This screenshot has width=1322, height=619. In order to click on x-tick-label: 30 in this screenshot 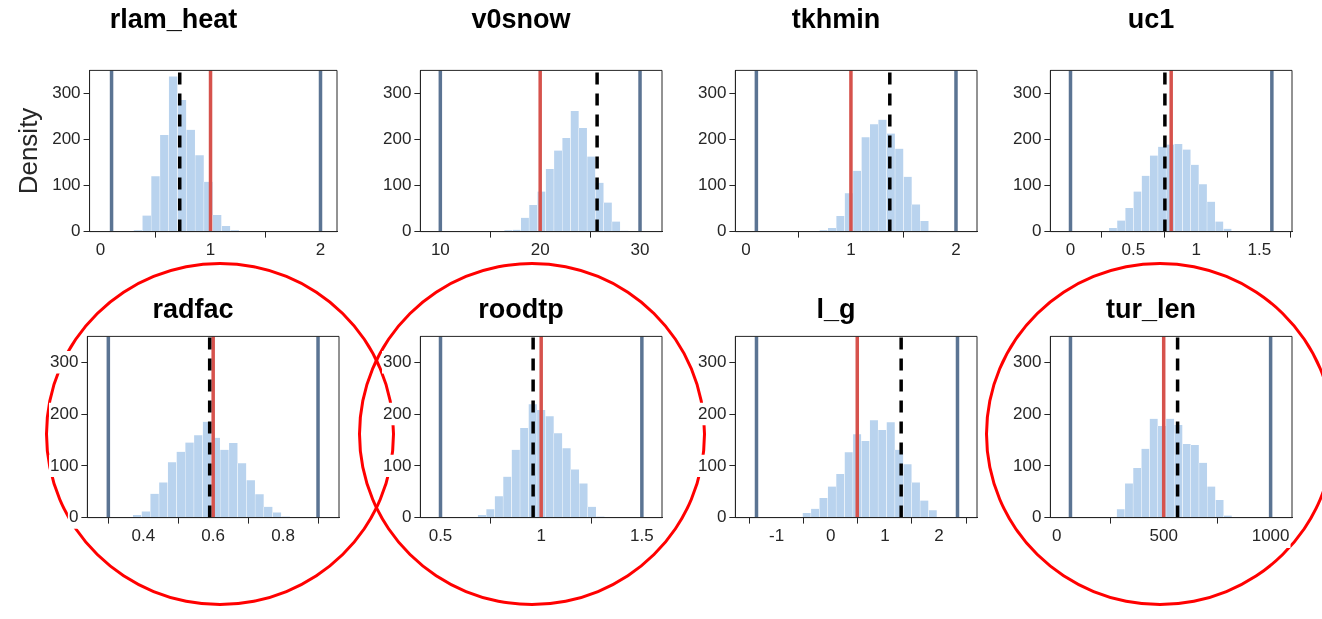, I will do `click(640, 250)`.